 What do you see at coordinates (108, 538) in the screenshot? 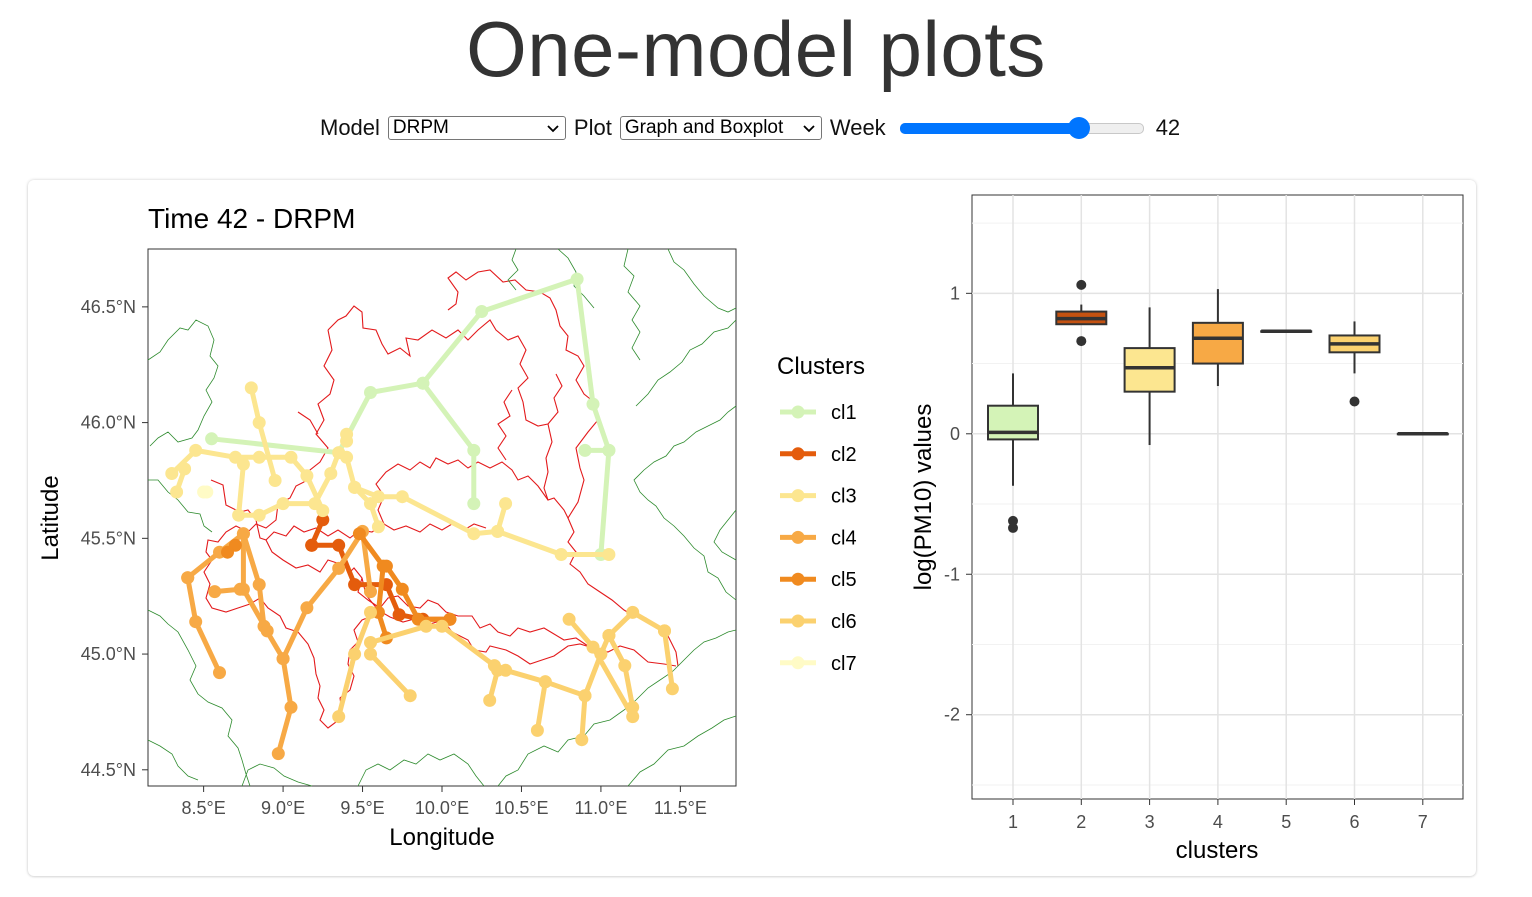
I see `y-tick-label: 45.5°N` at bounding box center [108, 538].